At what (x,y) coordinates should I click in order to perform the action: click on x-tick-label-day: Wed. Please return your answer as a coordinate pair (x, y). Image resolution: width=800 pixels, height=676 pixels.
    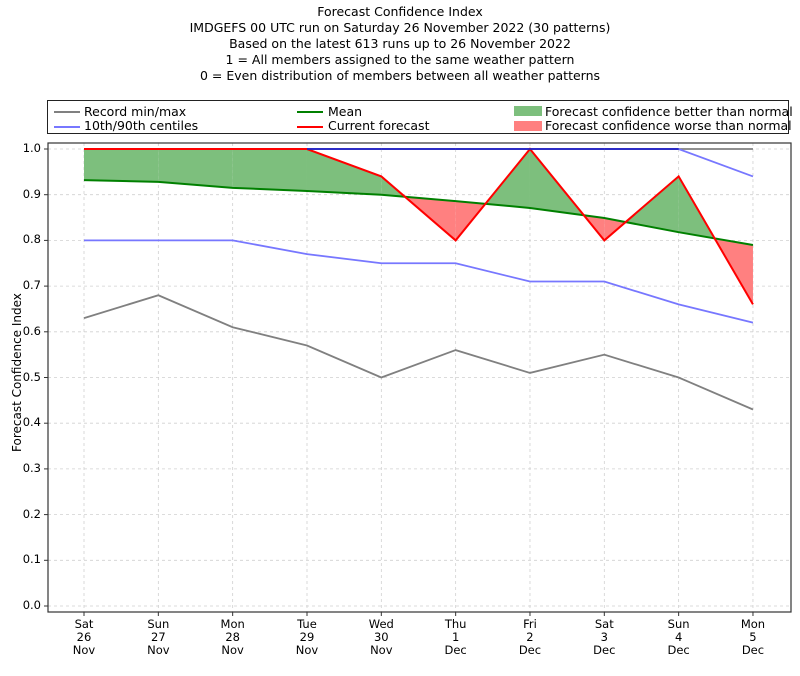
    Looking at the image, I should click on (381, 624).